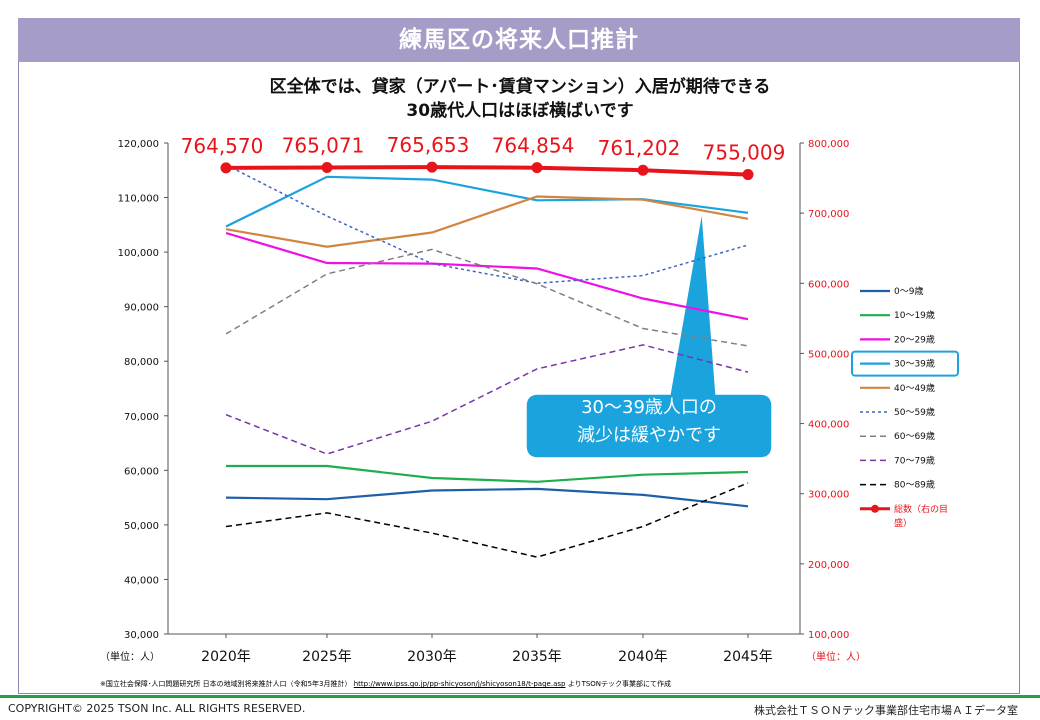 The width and height of the screenshot is (1040, 720). Describe the element at coordinates (903, 523) in the screenshot. I see `legend-label-cont: 盛）` at that location.